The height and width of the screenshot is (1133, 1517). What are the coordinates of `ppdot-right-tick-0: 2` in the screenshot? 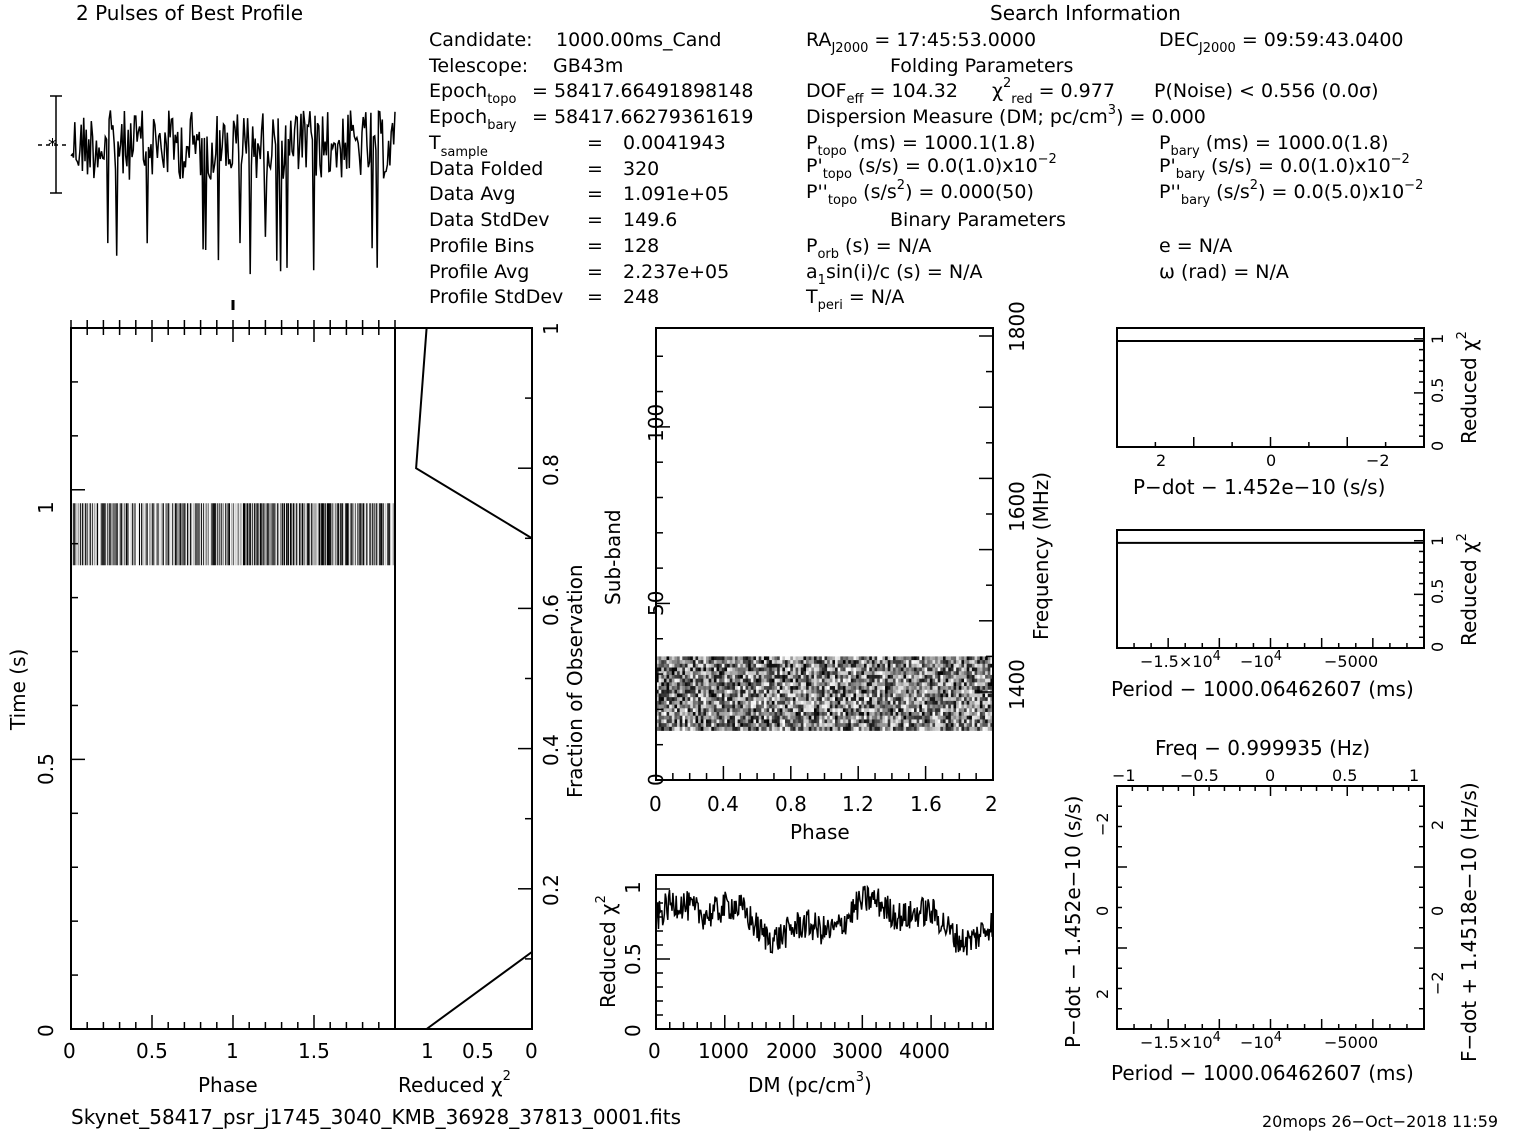 It's located at (1437, 825).